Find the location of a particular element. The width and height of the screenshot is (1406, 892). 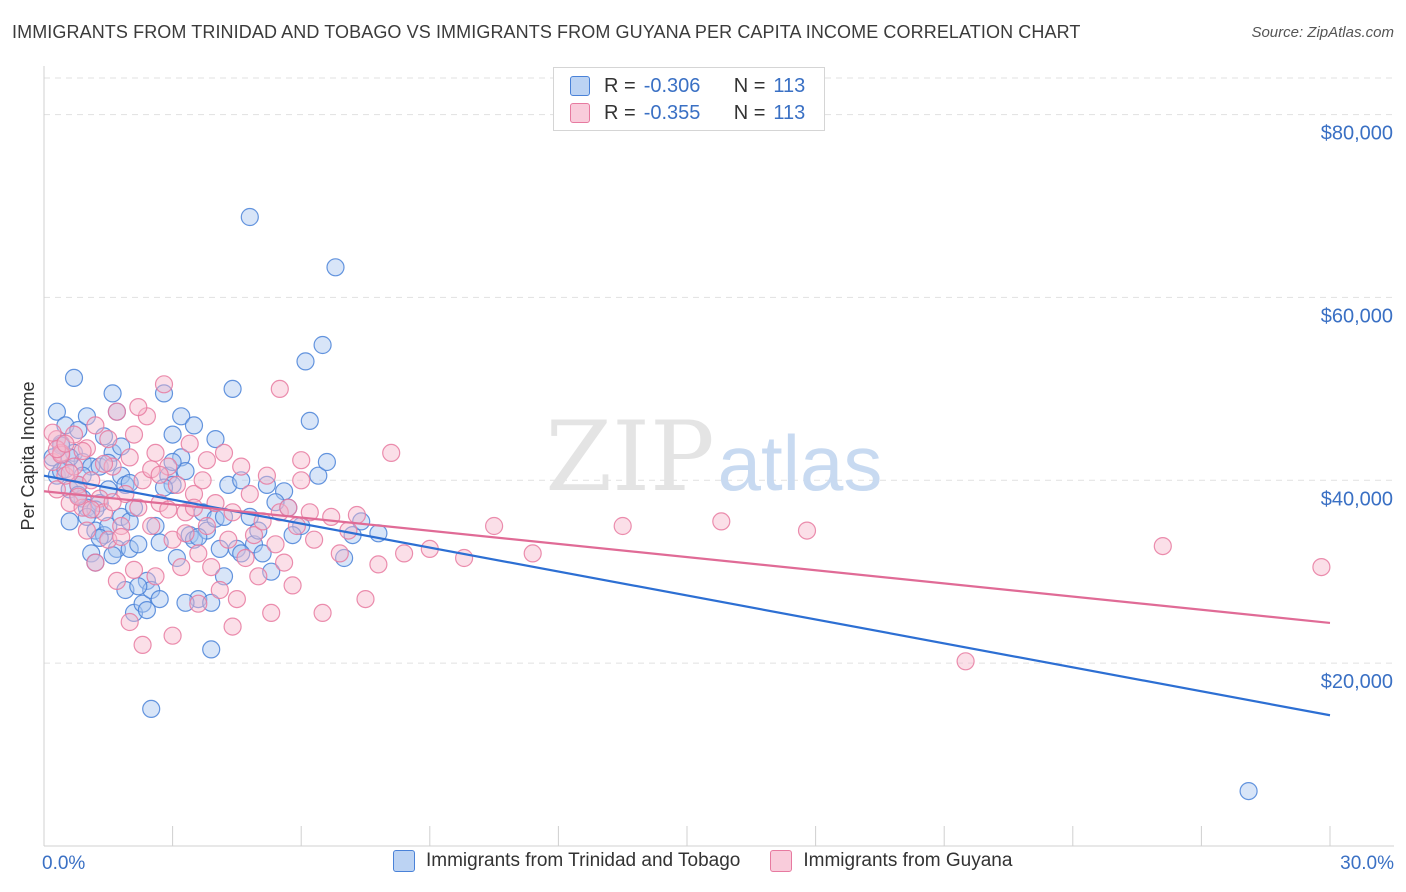

stats-legend: R = -0.306 N = 113 R = -0.355 N = 113 is located at coordinates (689, 99).